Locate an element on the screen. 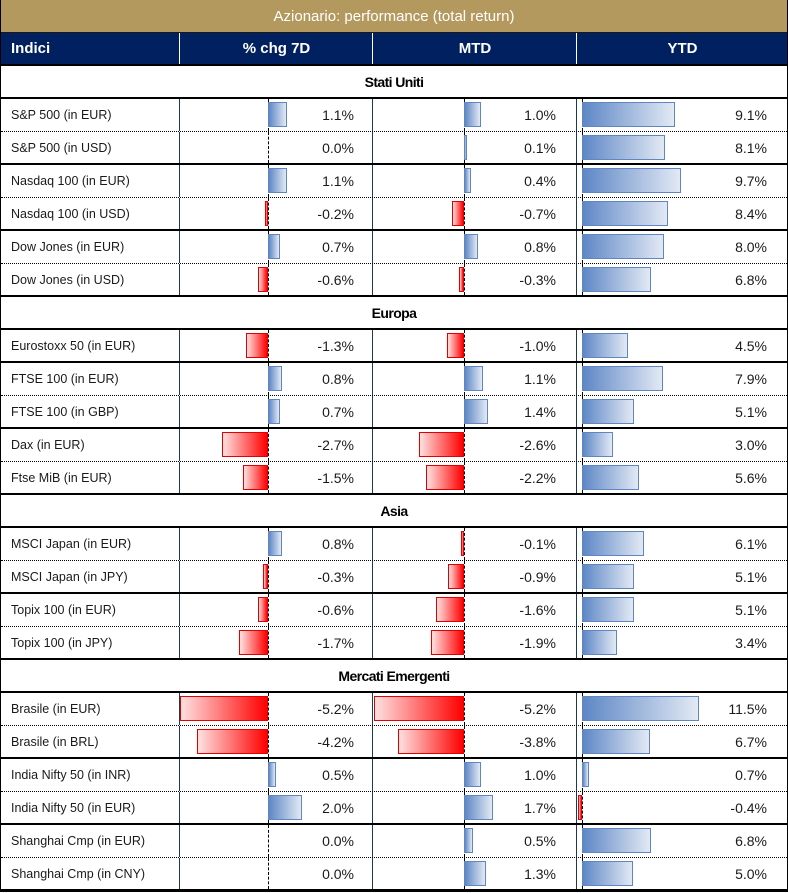 The image size is (788, 893). chg7d-value: 0.8% is located at coordinates (338, 544).